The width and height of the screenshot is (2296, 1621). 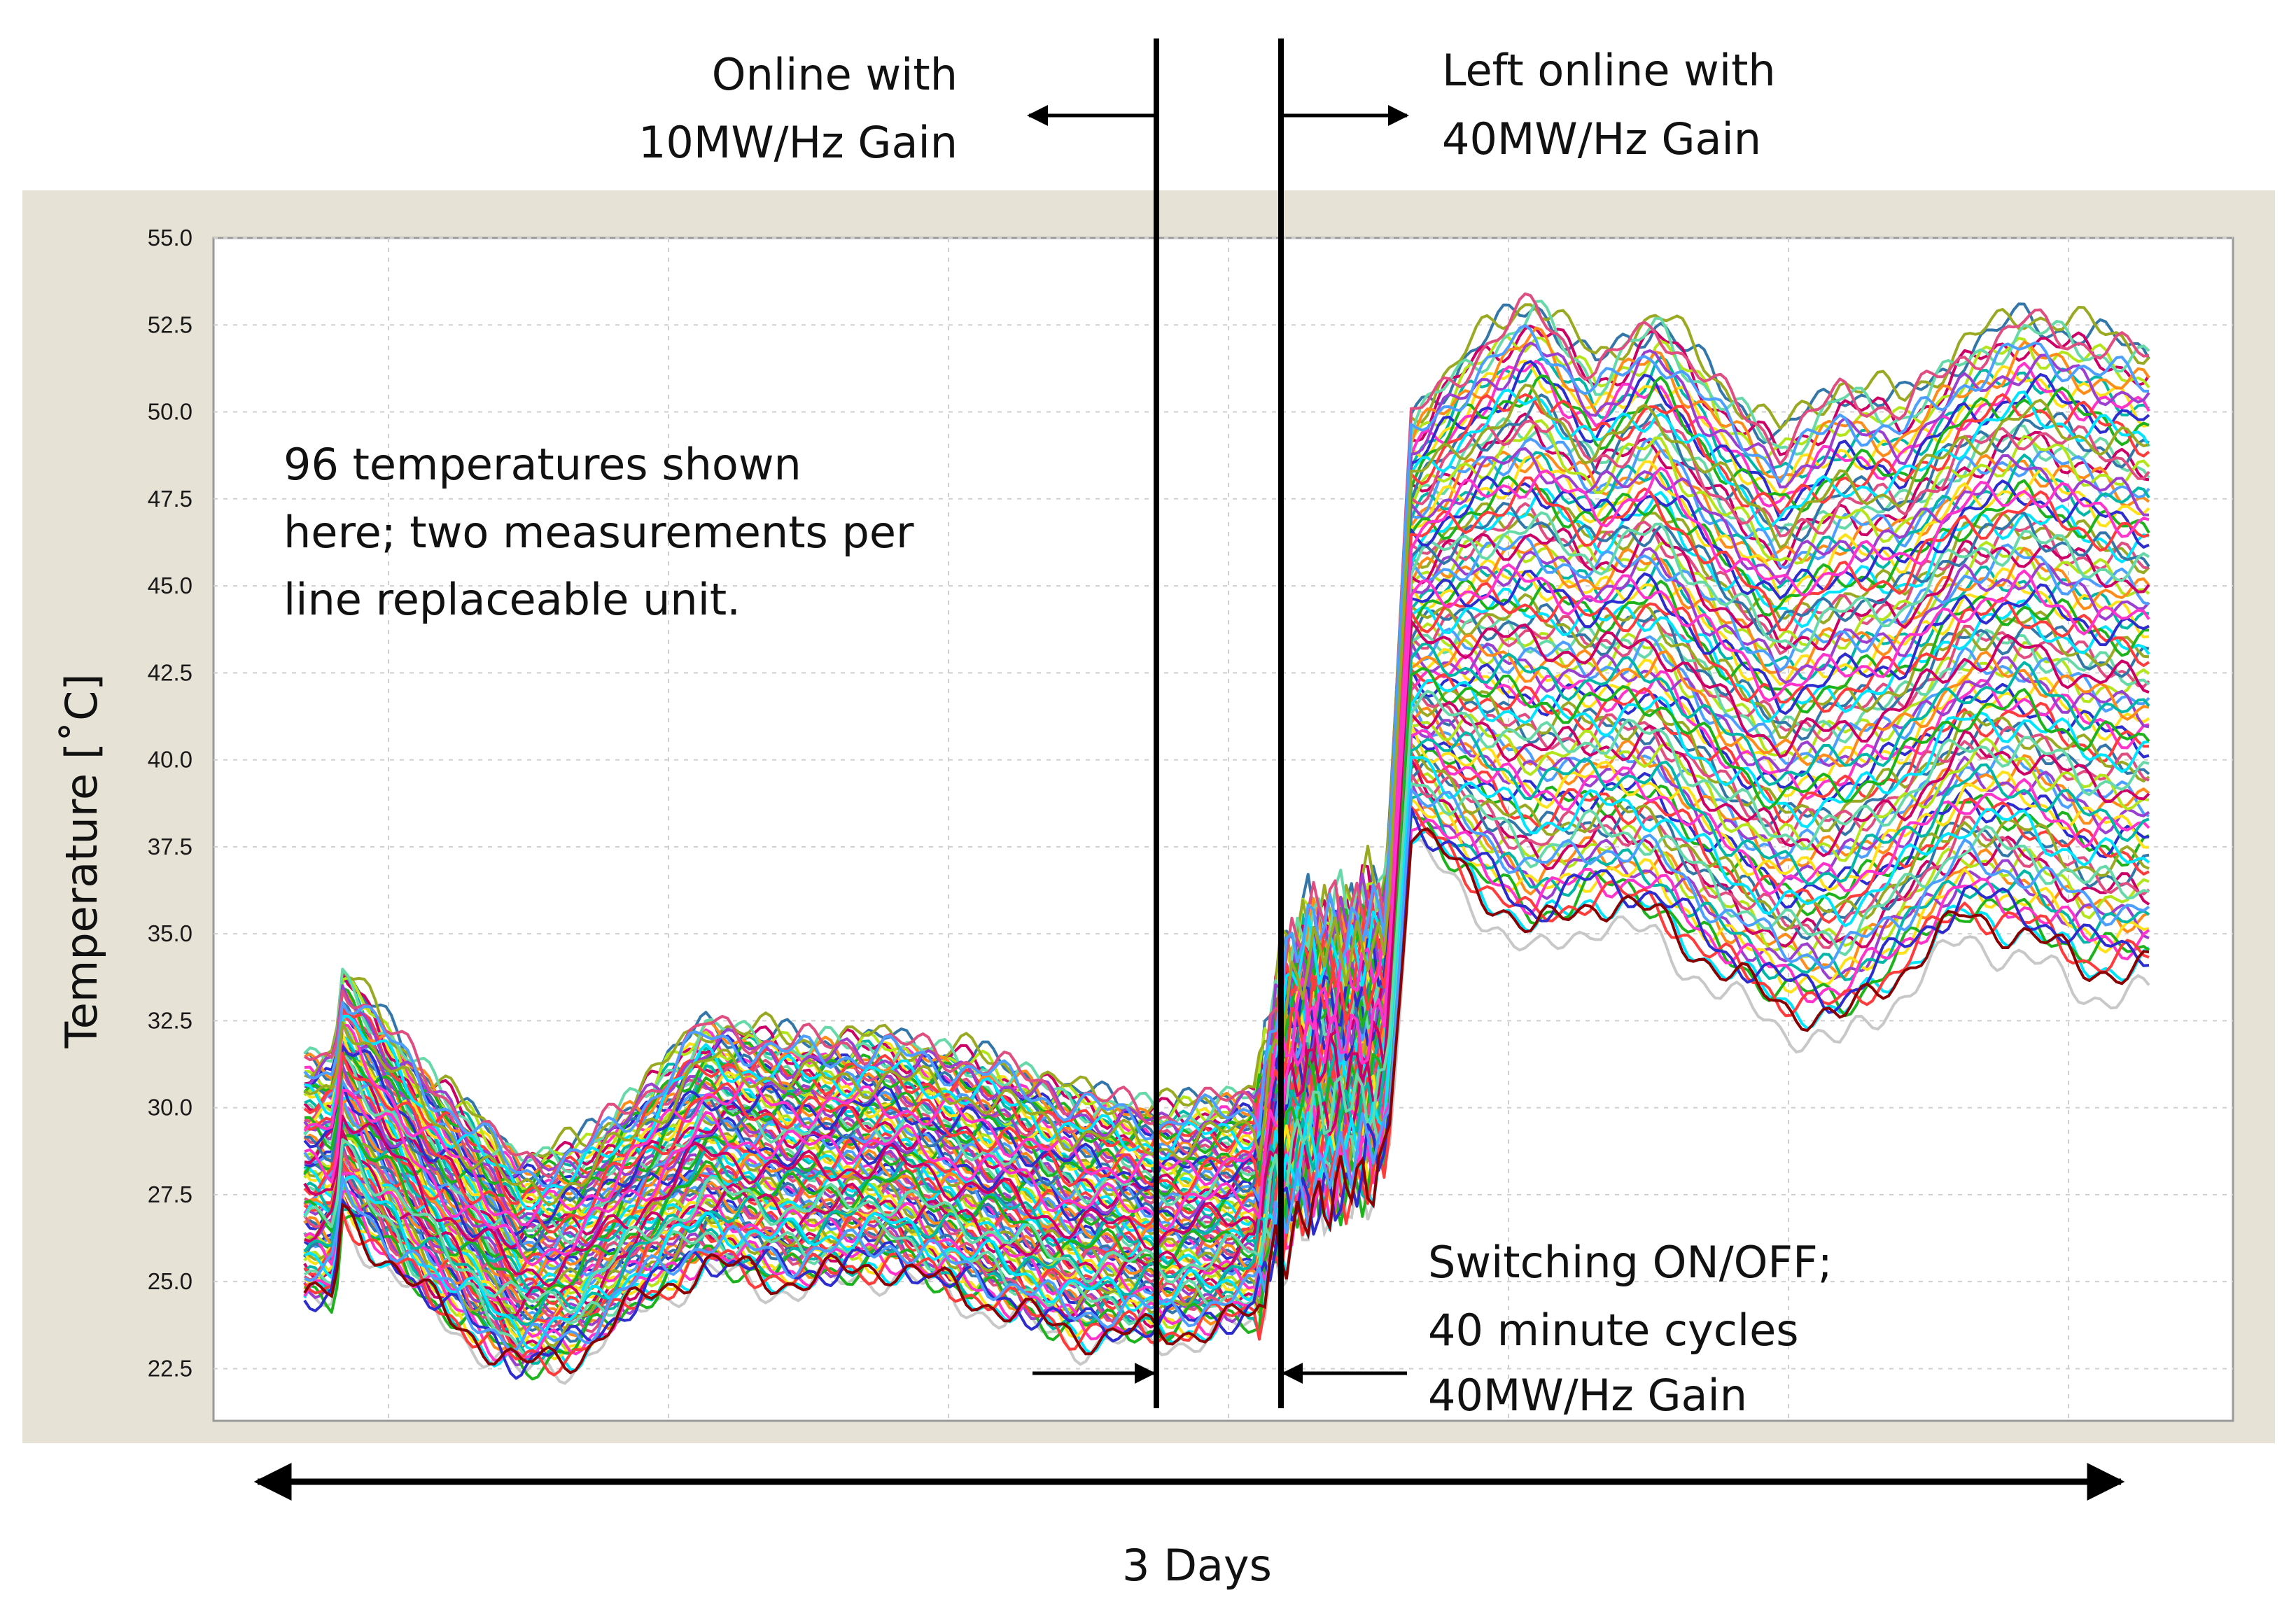 What do you see at coordinates (170, 1020) in the screenshot?
I see `y-tick-label: 32.5` at bounding box center [170, 1020].